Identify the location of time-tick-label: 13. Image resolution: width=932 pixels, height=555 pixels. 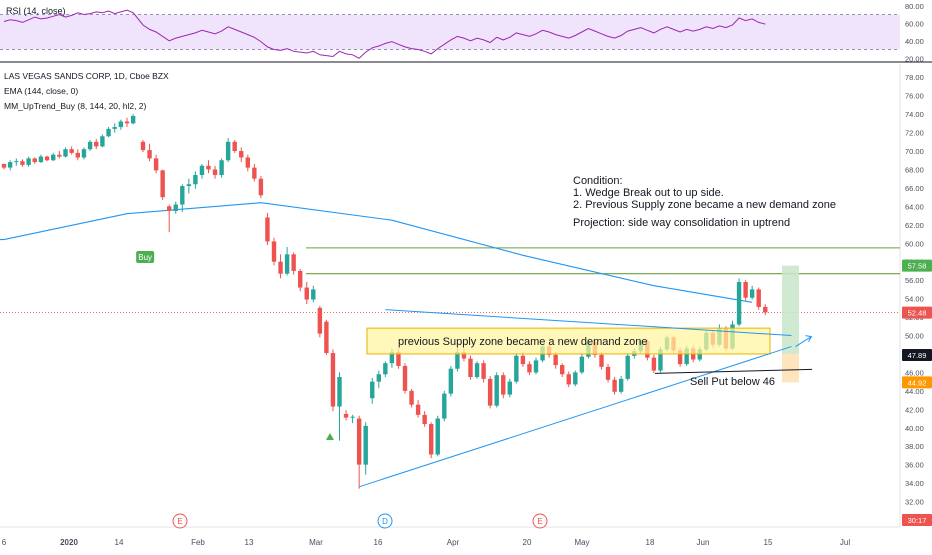
(249, 542).